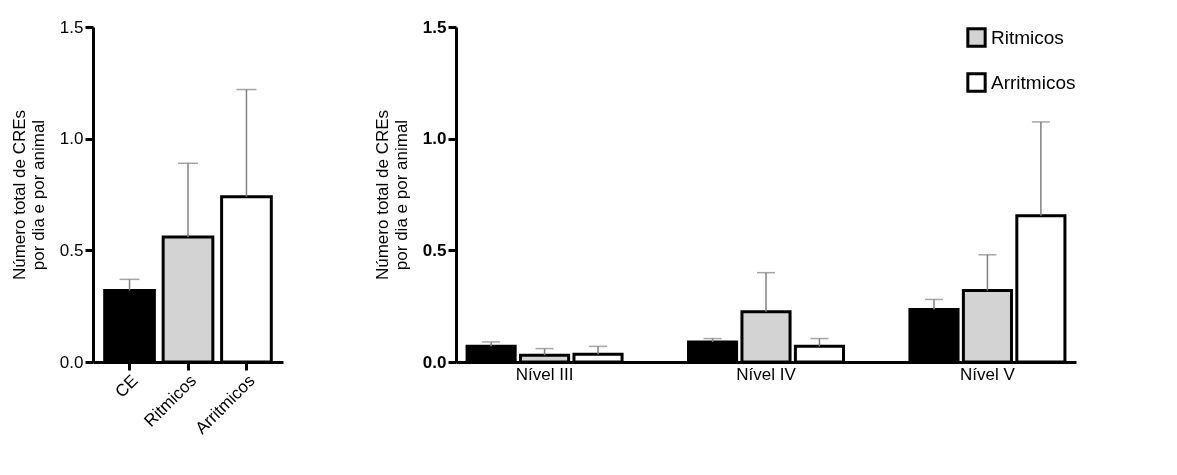 The width and height of the screenshot is (1177, 475). What do you see at coordinates (766, 374) in the screenshot?
I see `x-tick-label: Nível IV` at bounding box center [766, 374].